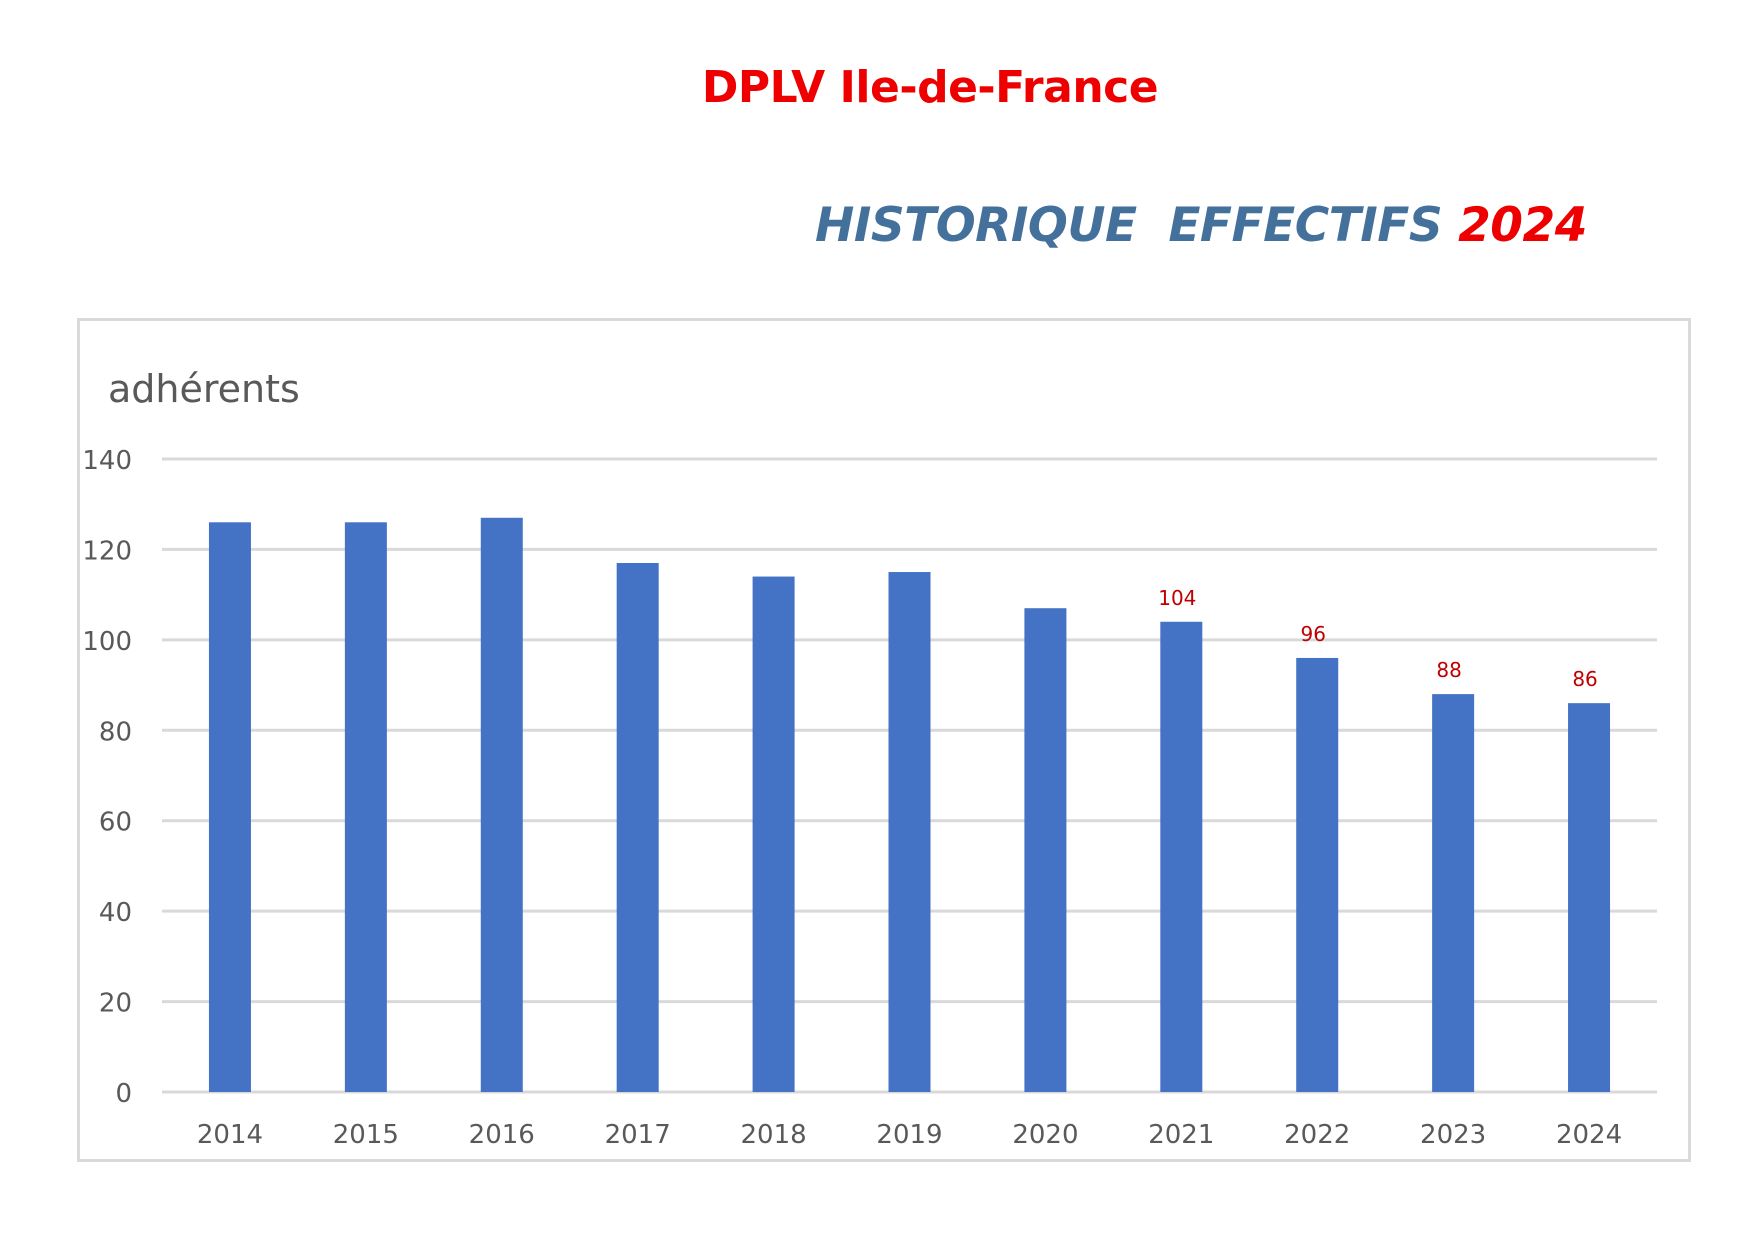 This screenshot has width=1754, height=1240. Describe the element at coordinates (1181, 856) in the screenshot. I see `bar-2021` at that location.